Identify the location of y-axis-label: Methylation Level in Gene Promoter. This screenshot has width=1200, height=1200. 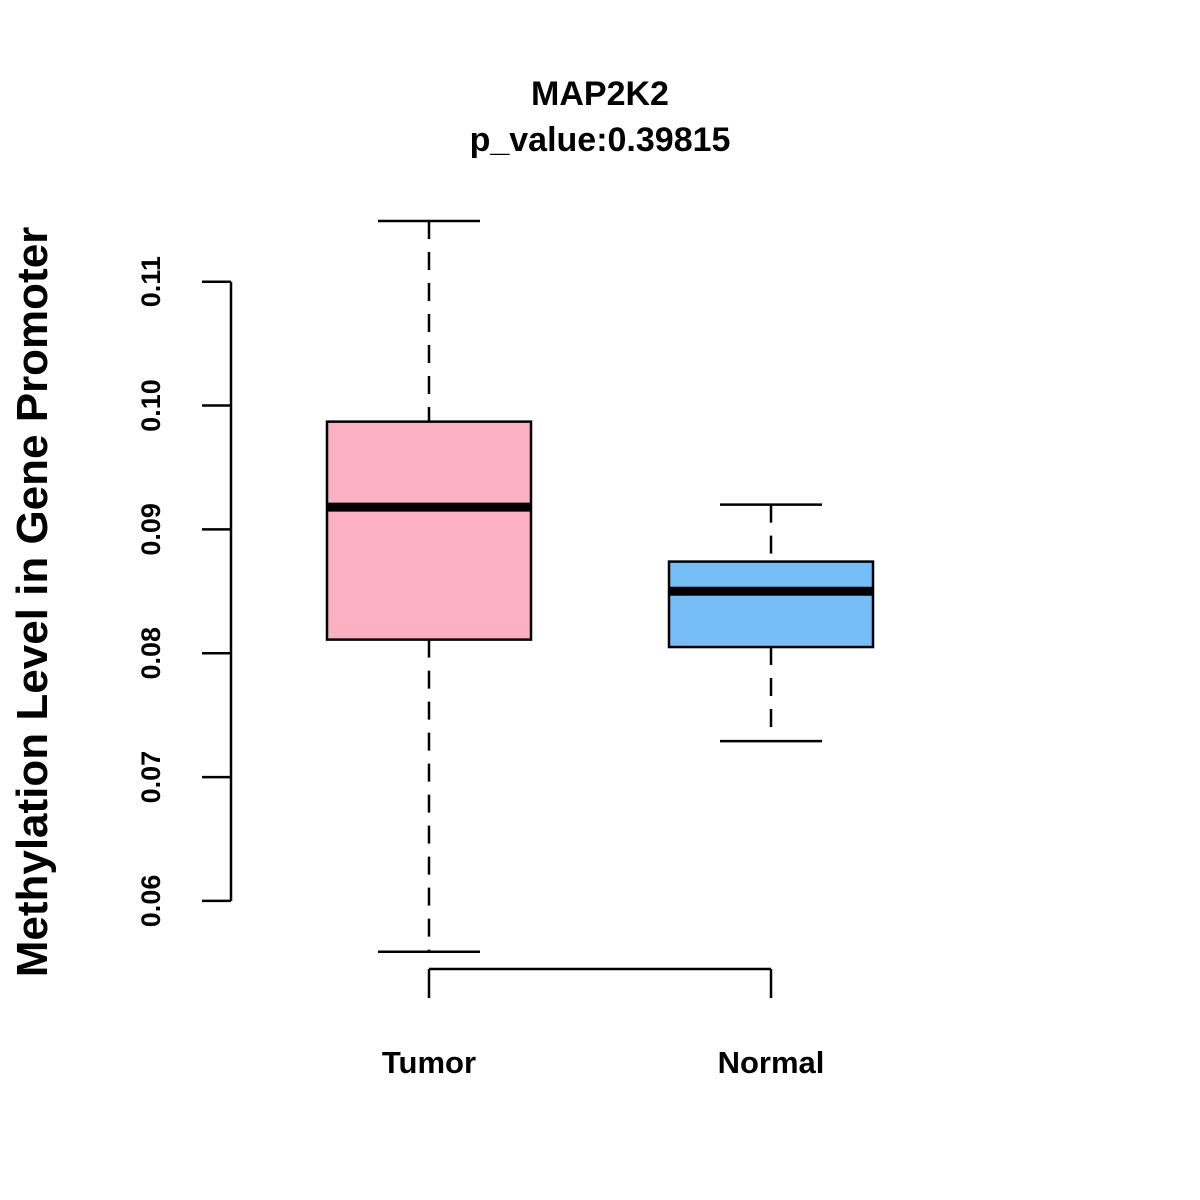
(32, 602).